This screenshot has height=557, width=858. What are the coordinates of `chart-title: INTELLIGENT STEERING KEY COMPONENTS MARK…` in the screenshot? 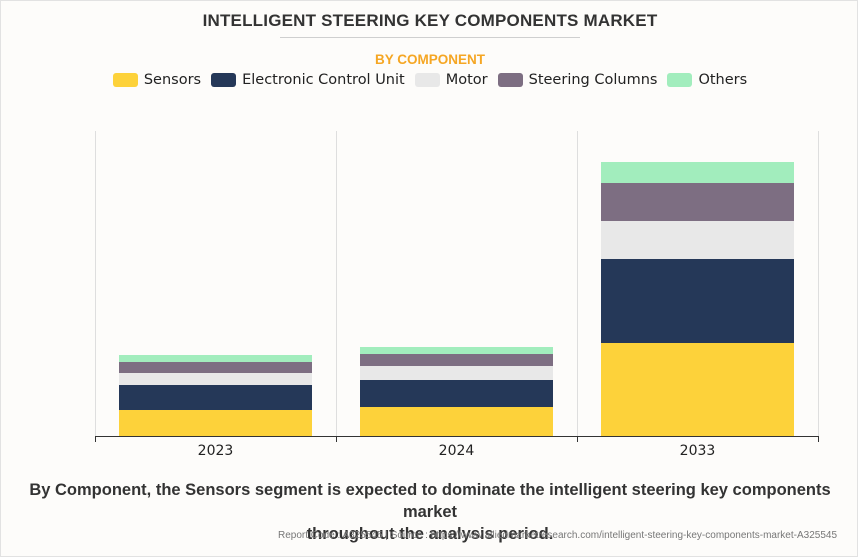 It's located at (430, 20).